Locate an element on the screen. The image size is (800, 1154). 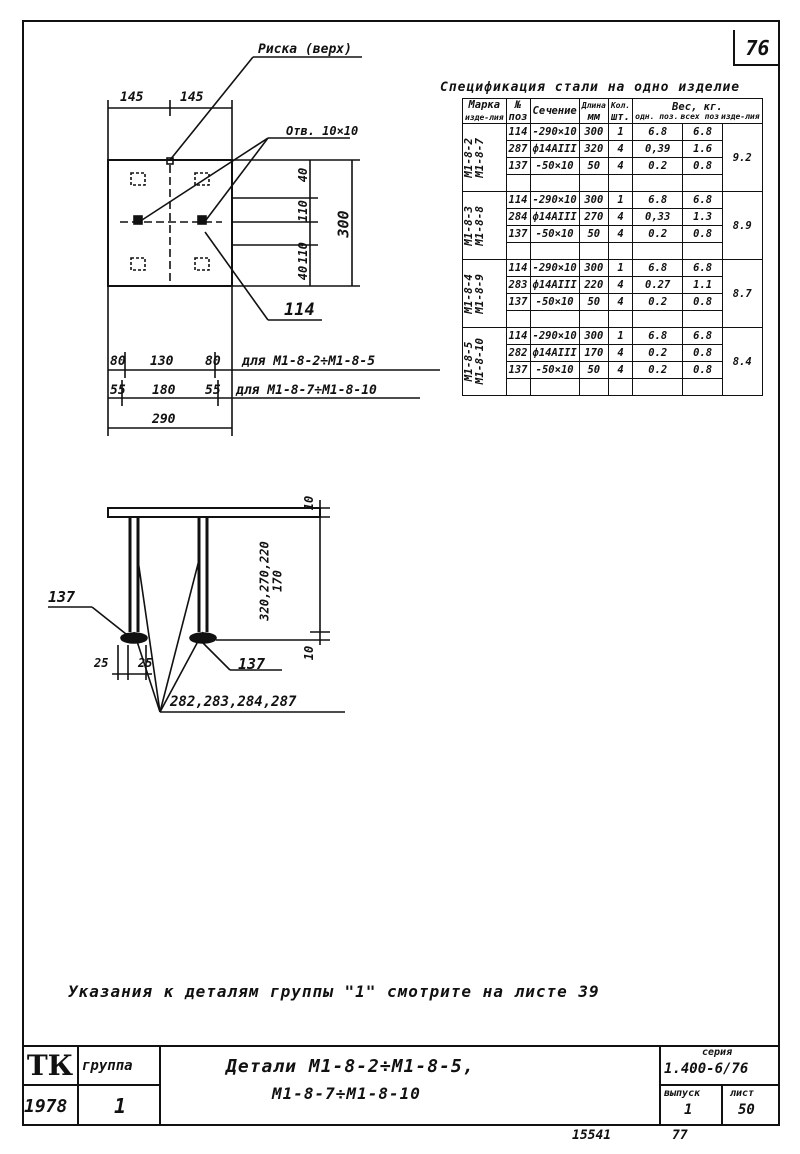
year: 1978 is located at coordinates (46, 1106).